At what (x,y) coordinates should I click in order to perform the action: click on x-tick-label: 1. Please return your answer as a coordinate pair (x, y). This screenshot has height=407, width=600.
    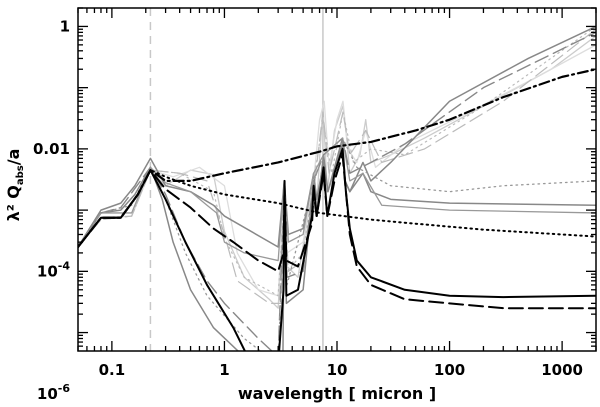
    Looking at the image, I should click on (224, 370).